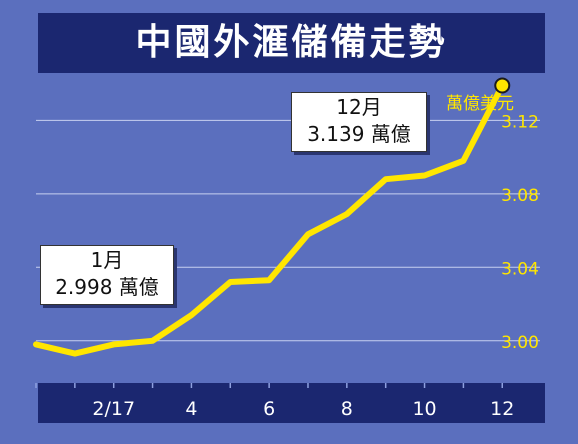 The height and width of the screenshot is (444, 578). I want to click on callout-january-month: 1月, so click(107, 260).